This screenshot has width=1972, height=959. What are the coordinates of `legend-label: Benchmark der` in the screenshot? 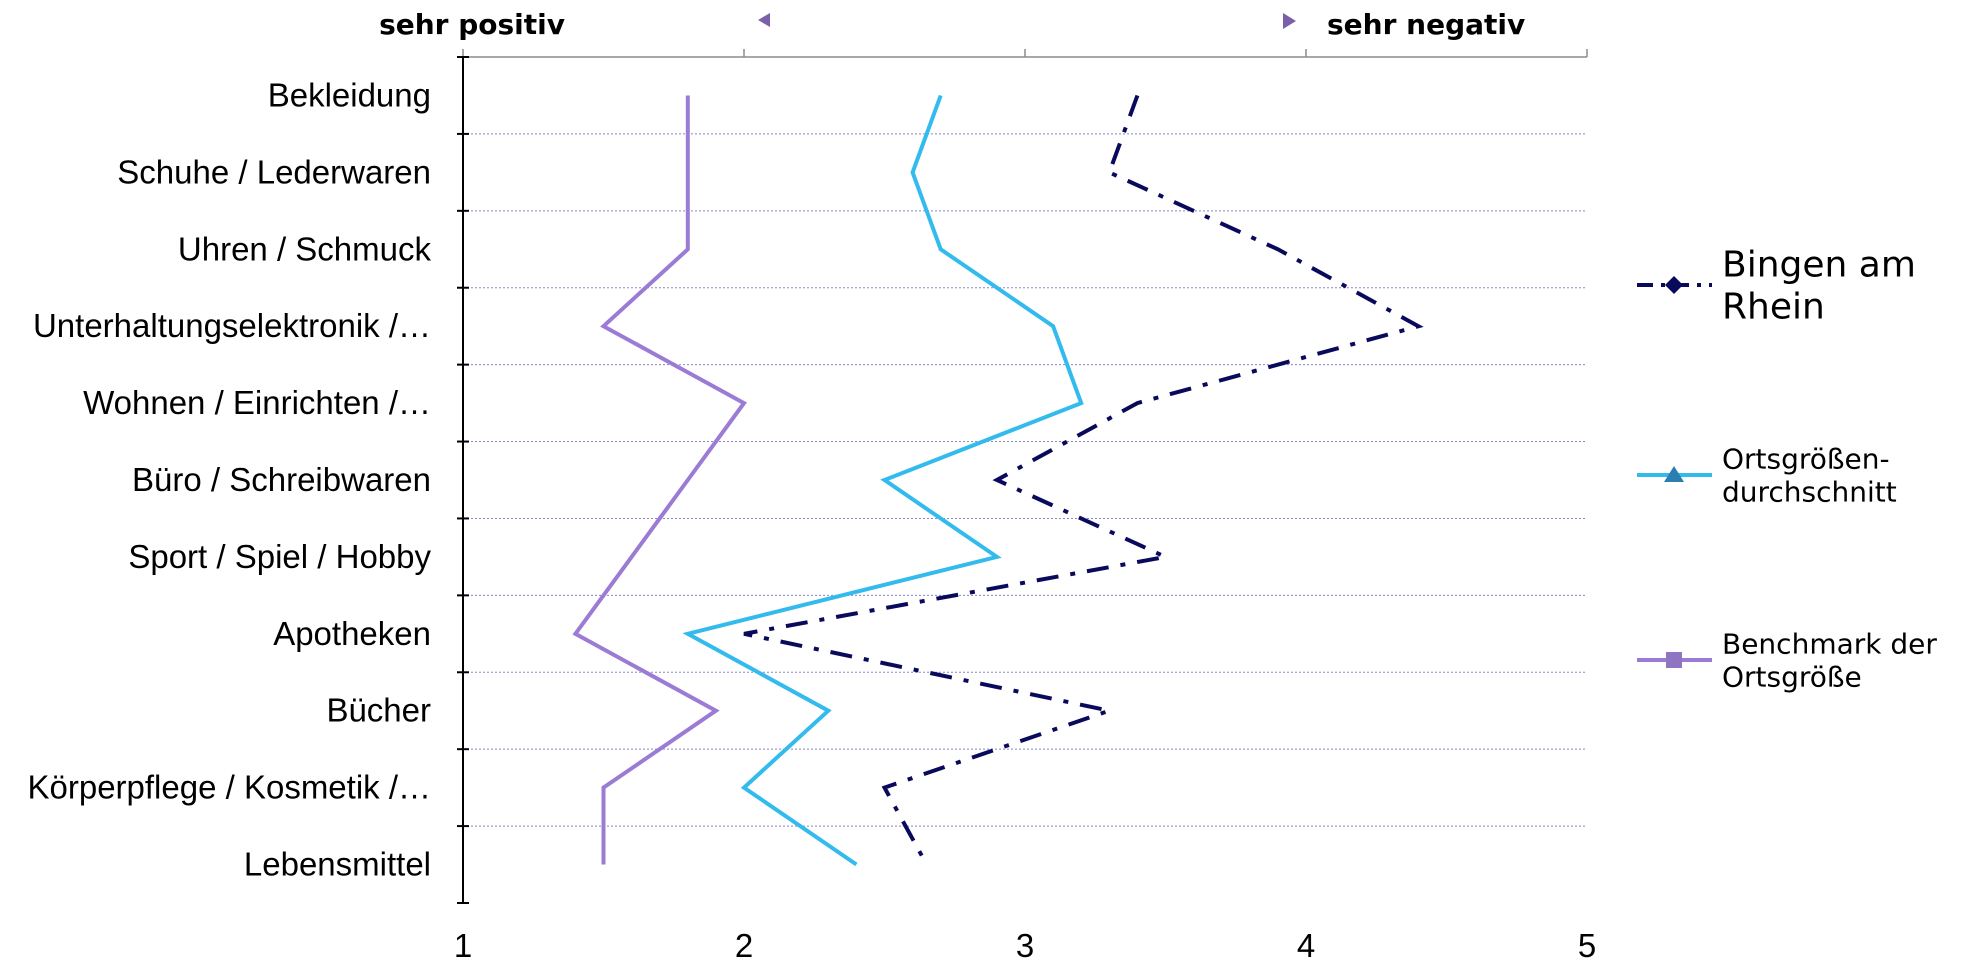 It's located at (1829, 643).